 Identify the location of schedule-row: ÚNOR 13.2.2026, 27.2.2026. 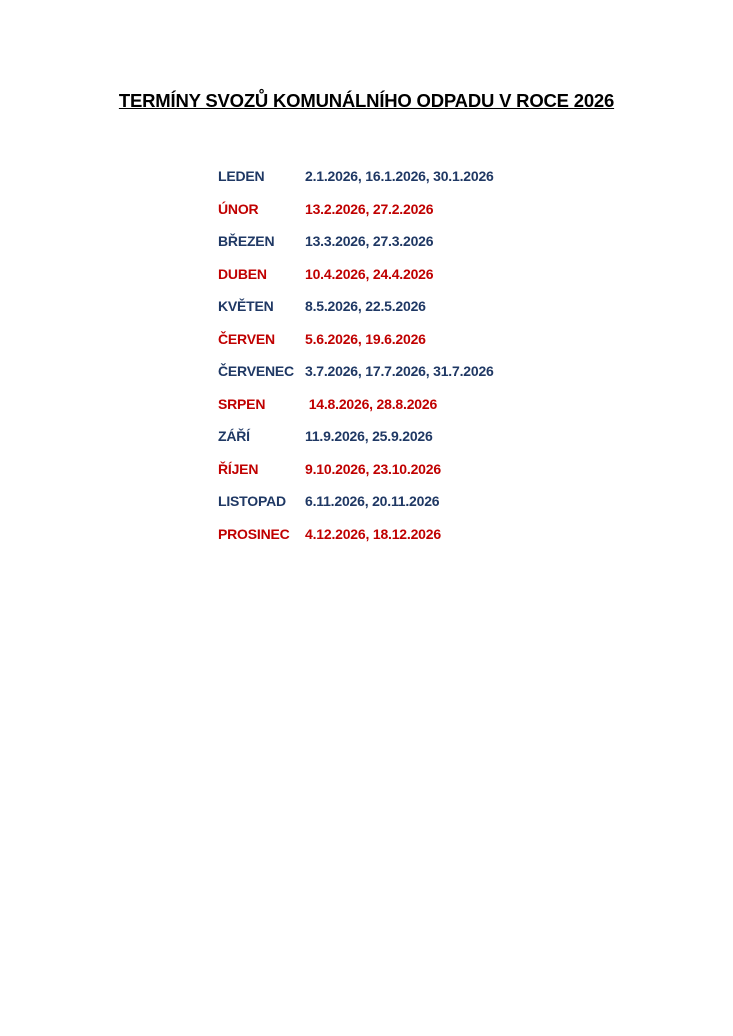
(356, 217).